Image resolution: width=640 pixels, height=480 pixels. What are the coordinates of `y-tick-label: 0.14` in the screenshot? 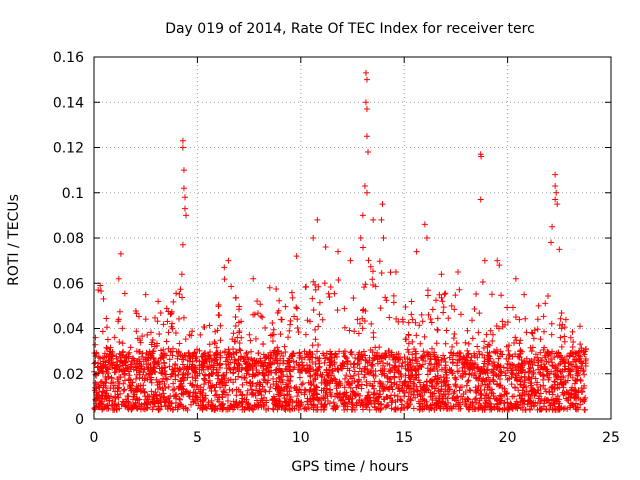 It's located at (68, 103).